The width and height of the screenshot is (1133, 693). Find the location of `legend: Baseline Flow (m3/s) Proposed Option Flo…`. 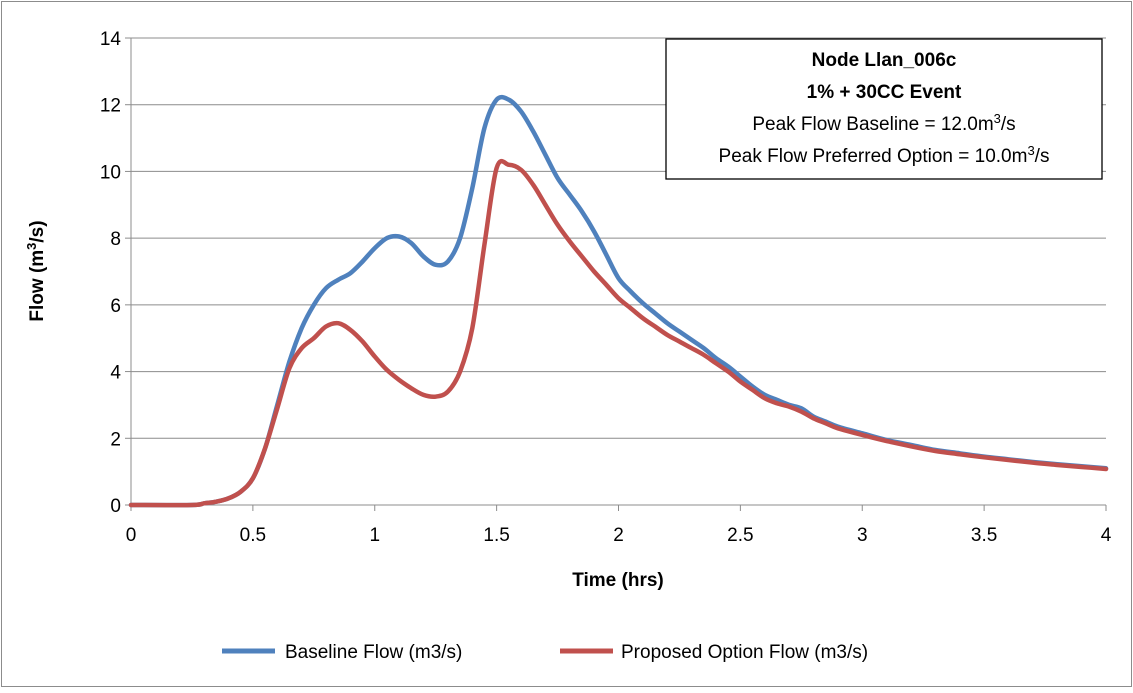

legend: Baseline Flow (m3/s) Proposed Option Flo… is located at coordinates (545, 652).